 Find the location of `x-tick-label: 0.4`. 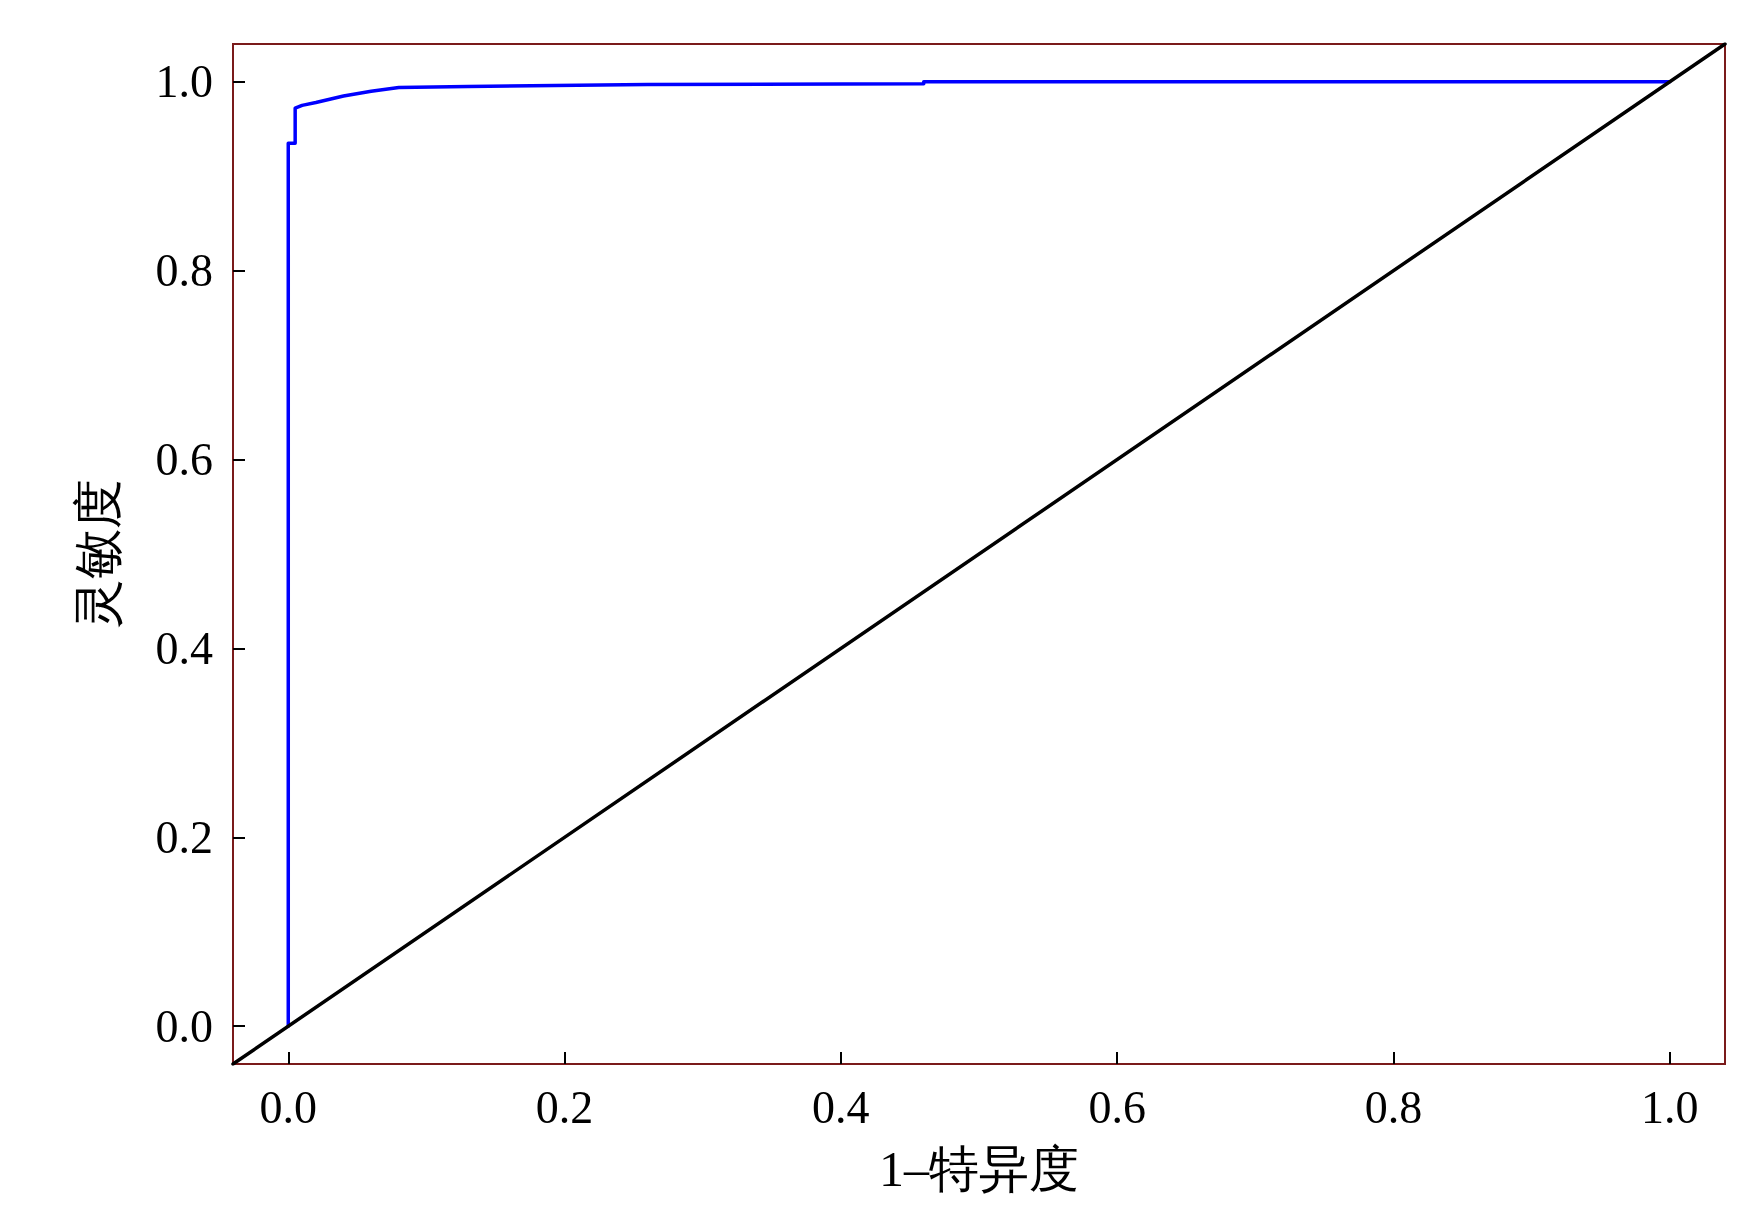

x-tick-label: 0.4 is located at coordinates (841, 1107).